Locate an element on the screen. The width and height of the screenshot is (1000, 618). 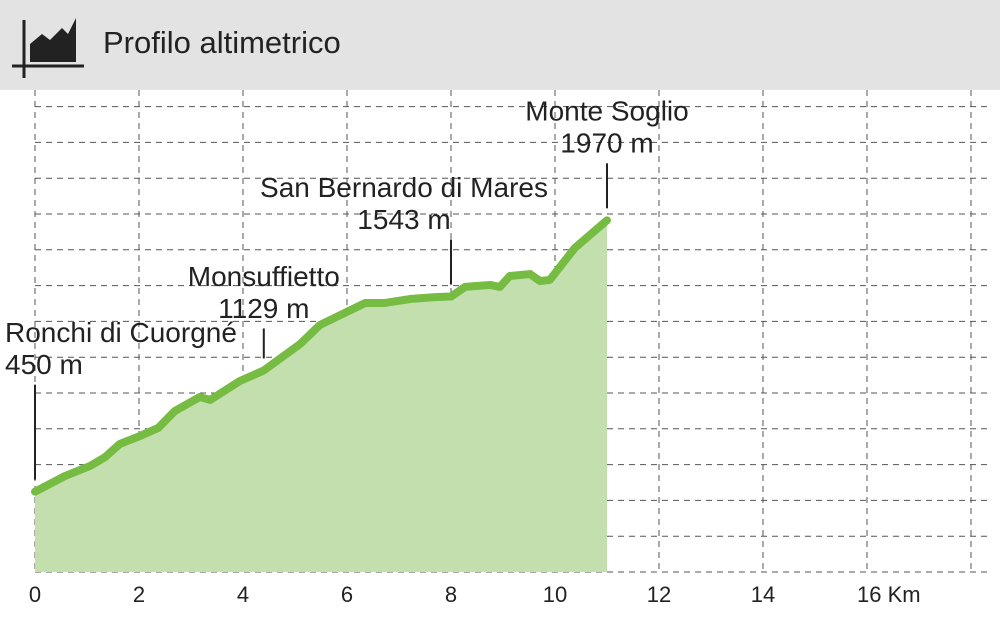
annotation-name: Monte Soglio is located at coordinates (606, 111).